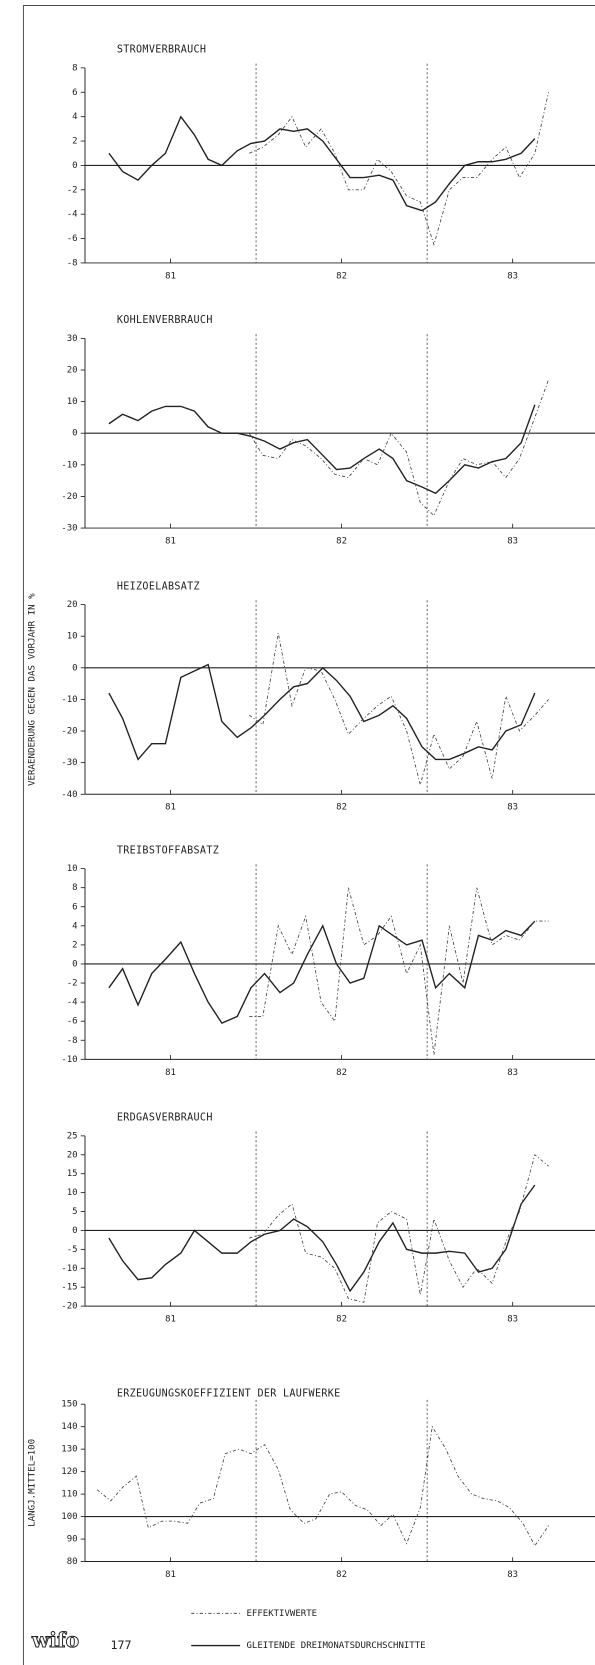 The height and width of the screenshot is (1665, 595). Describe the element at coordinates (121, 1645) in the screenshot. I see `page-number: 177` at that location.